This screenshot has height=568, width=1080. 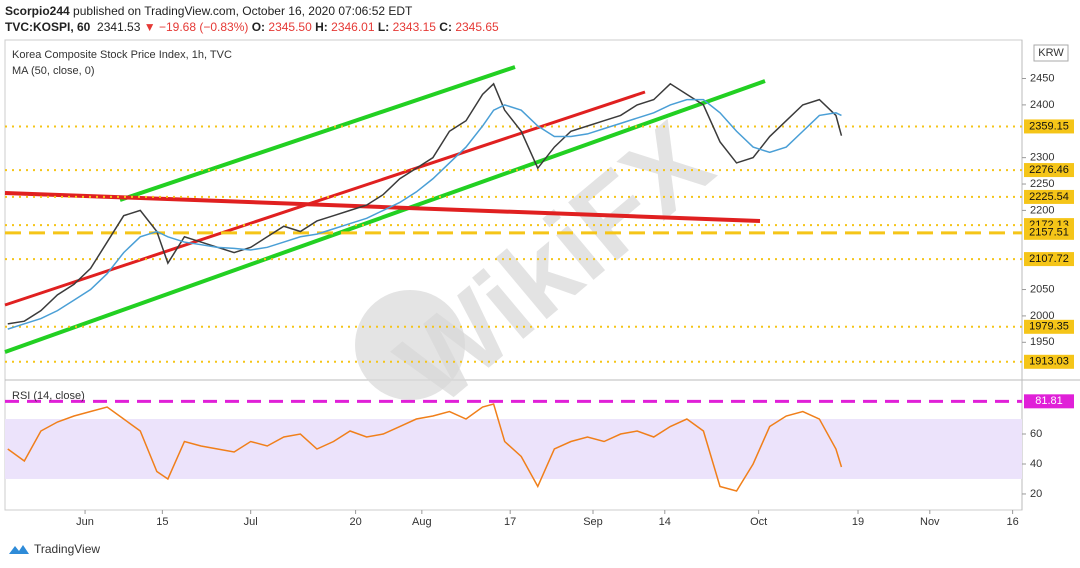 I want to click on level-label: 2225.54, so click(x=1049, y=197).